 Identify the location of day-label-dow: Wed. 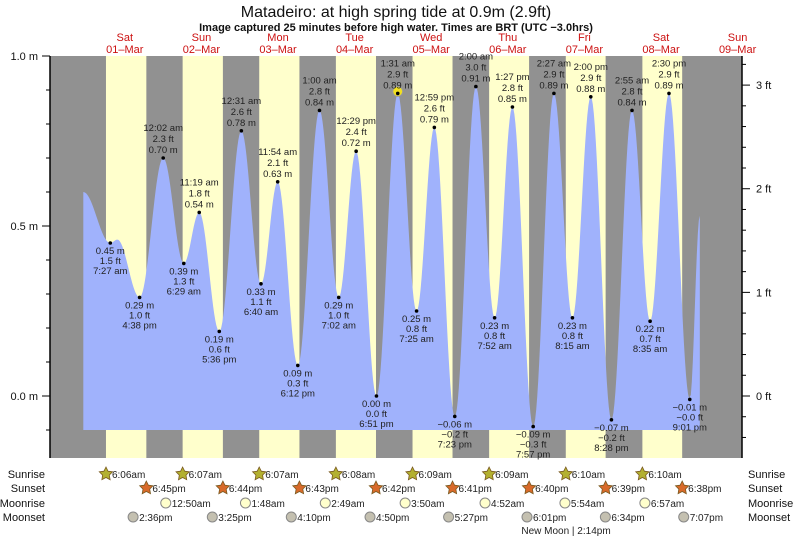
(431, 38).